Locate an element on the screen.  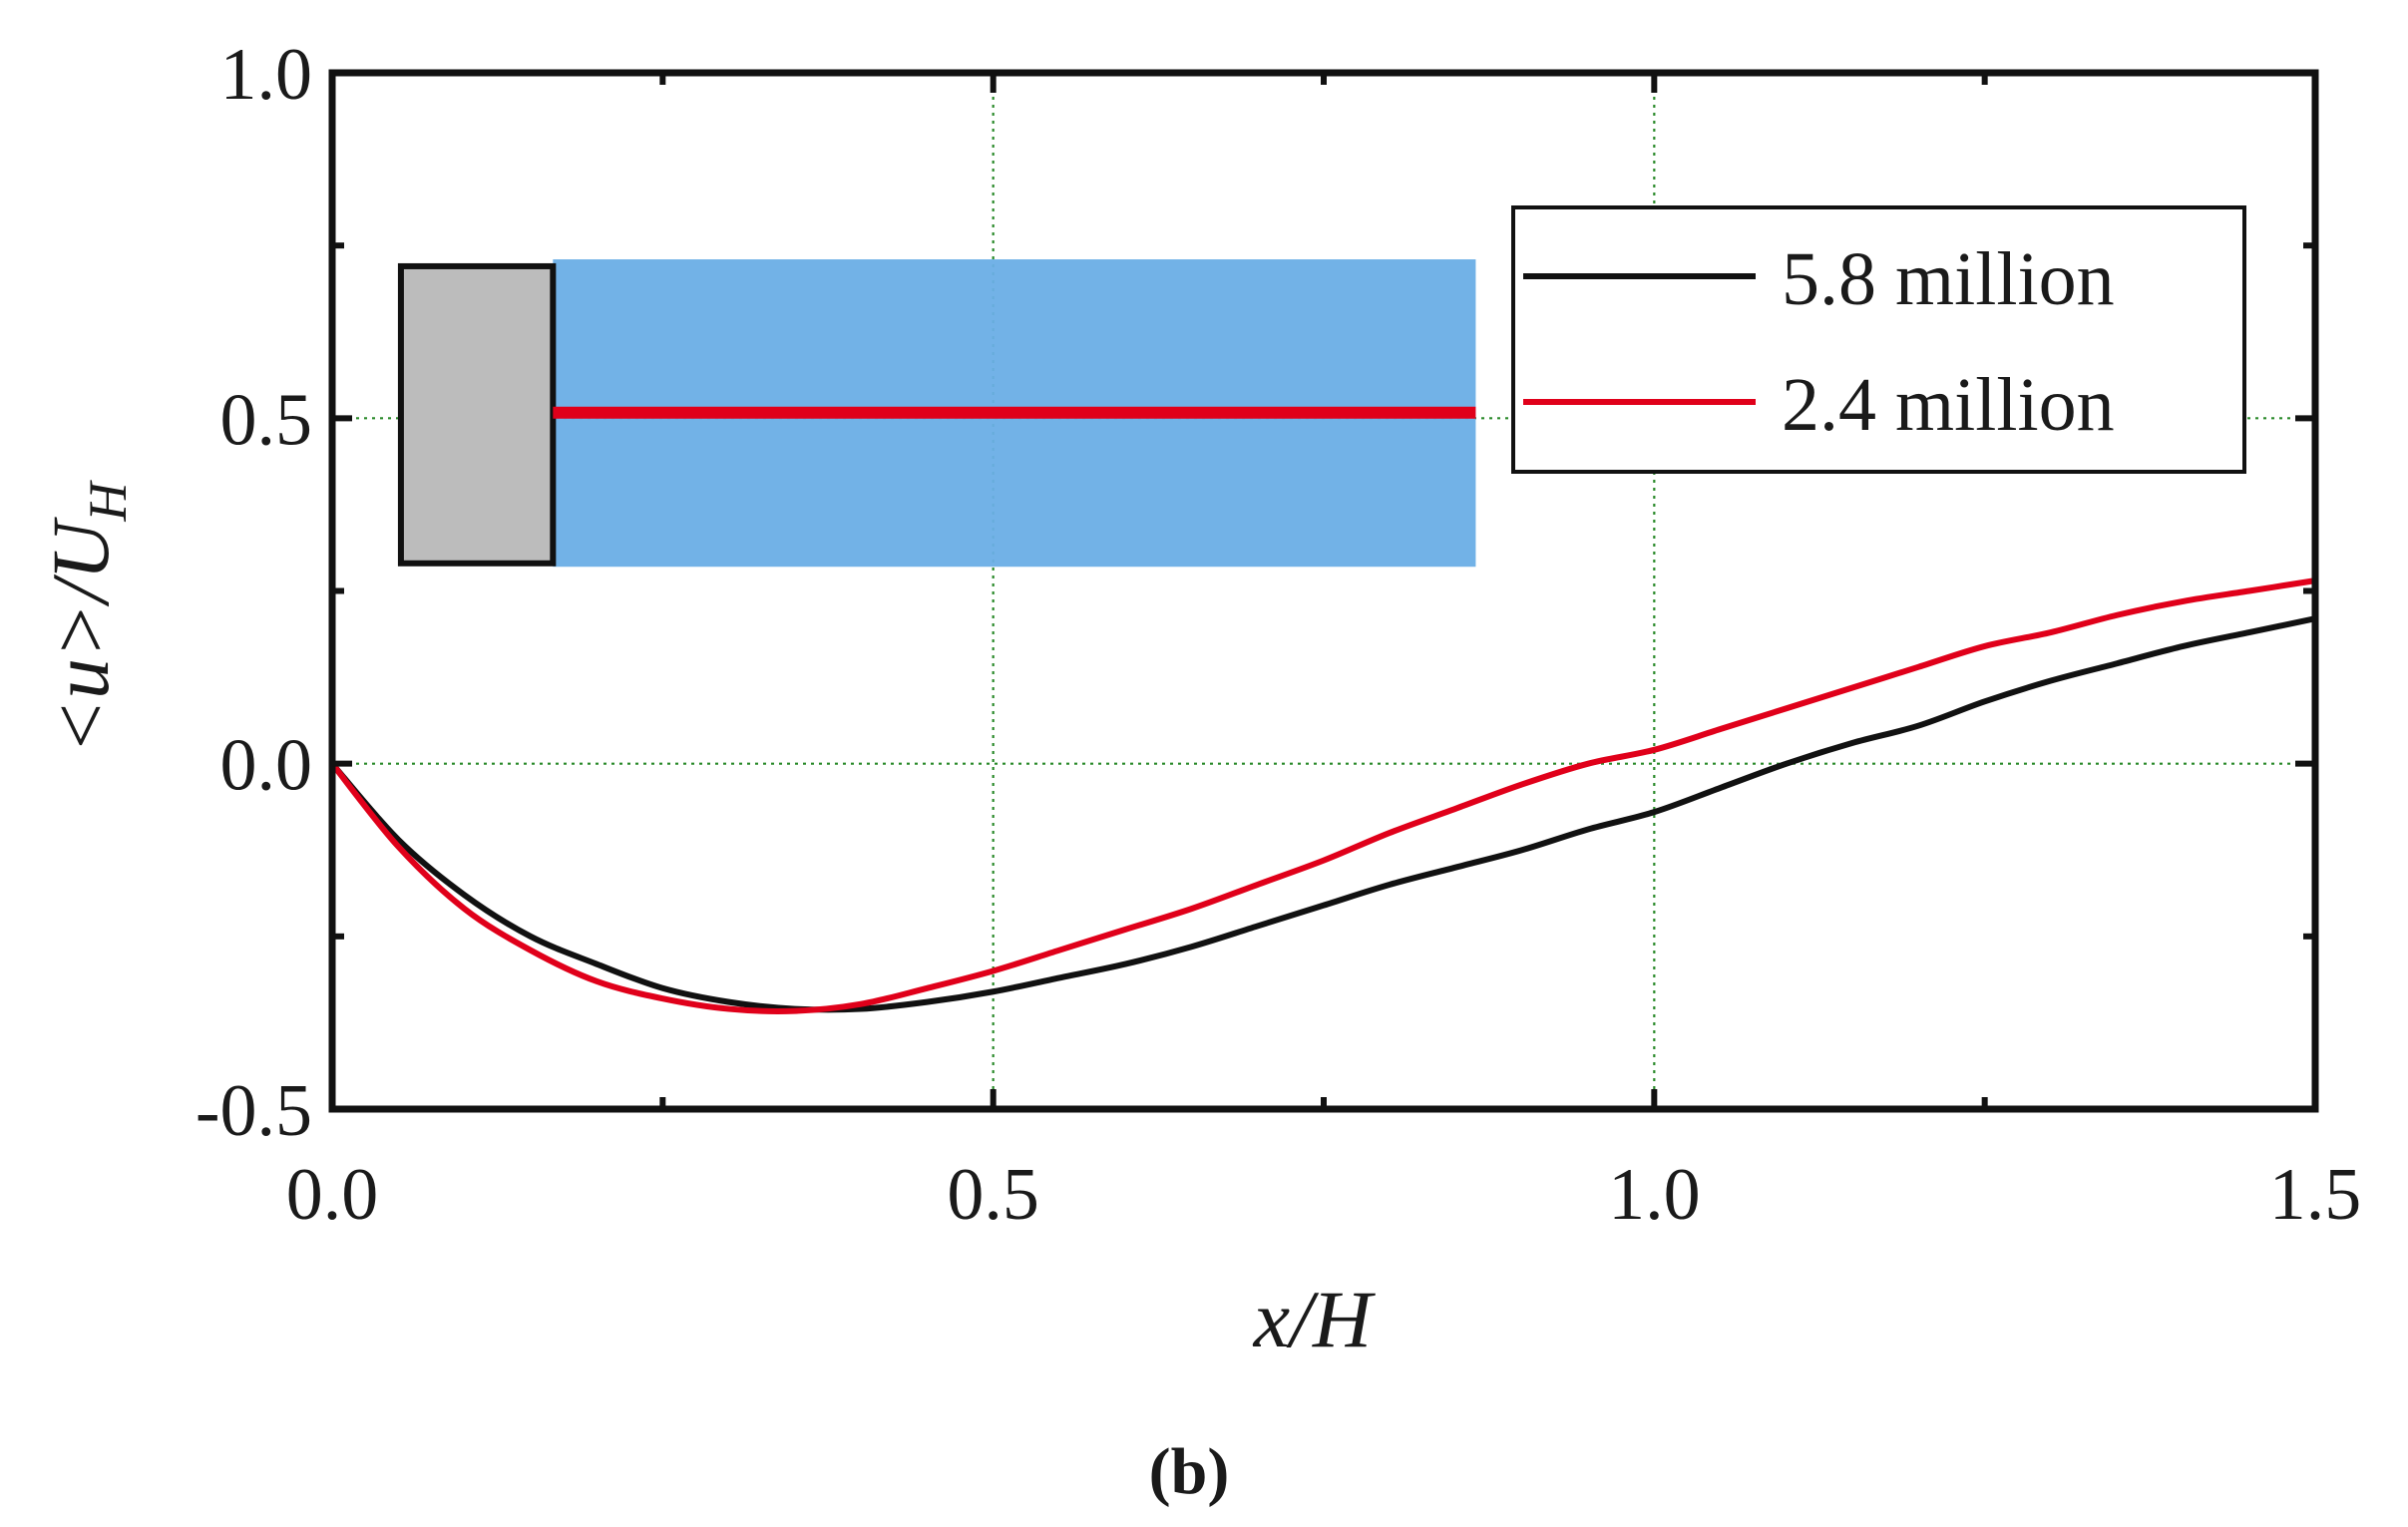
x-tick-label: 0.0 is located at coordinates (332, 1195).